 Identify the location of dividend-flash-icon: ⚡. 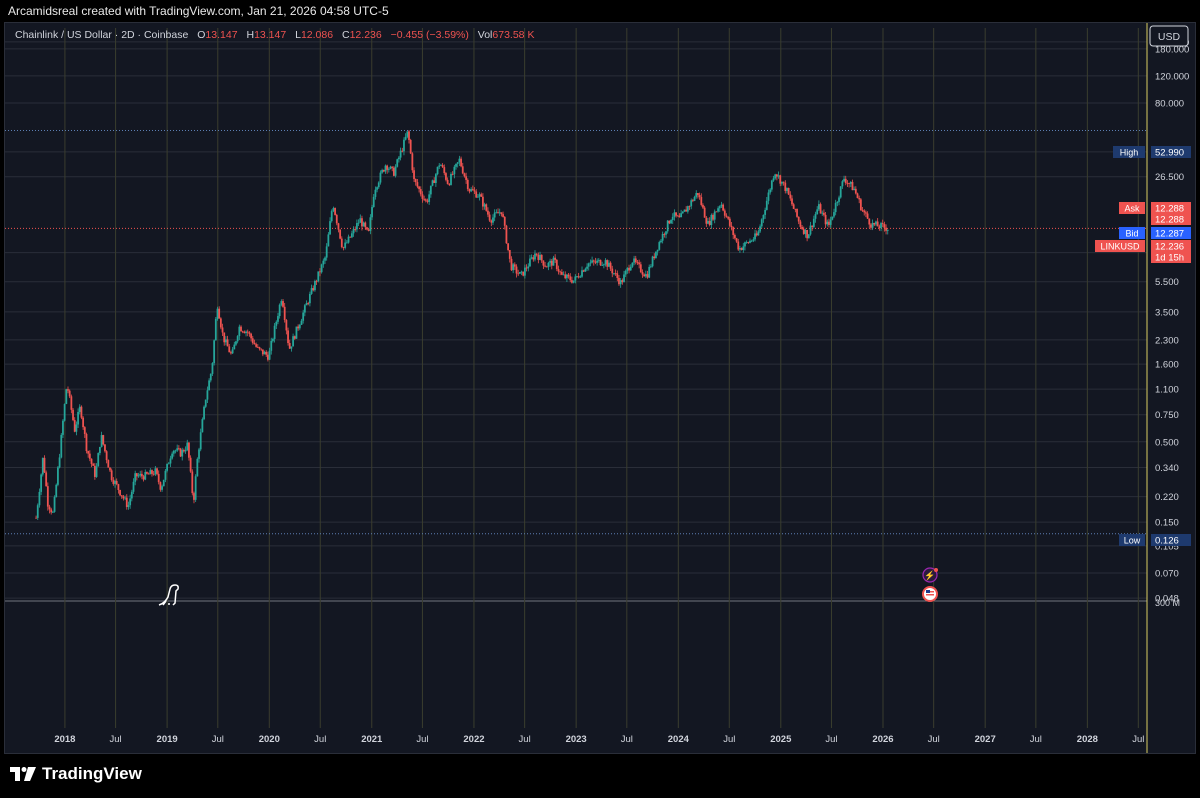
(930, 575).